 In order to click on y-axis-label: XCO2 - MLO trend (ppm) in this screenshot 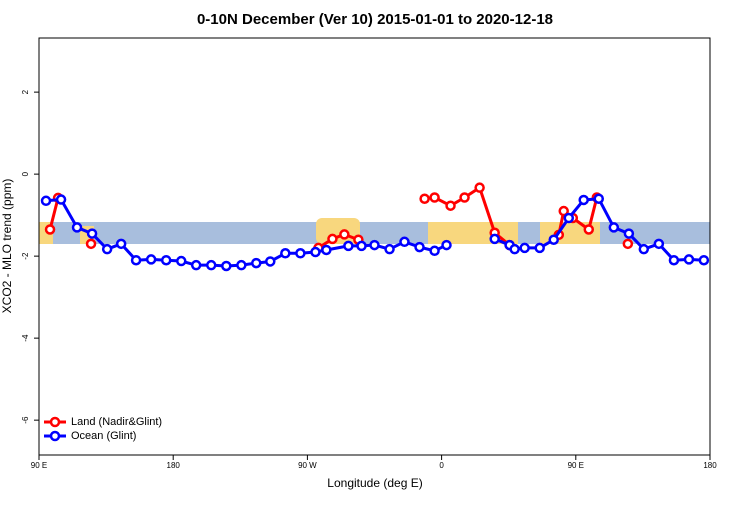, I will do `click(7, 246)`.